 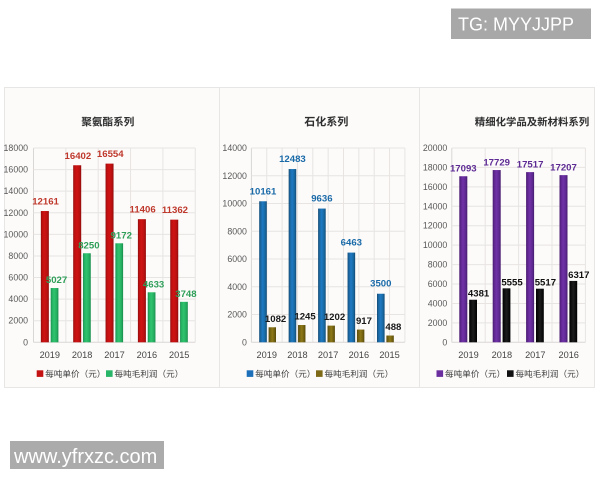 What do you see at coordinates (305, 317) in the screenshot?
I see `svg-text: 1245` at bounding box center [305, 317].